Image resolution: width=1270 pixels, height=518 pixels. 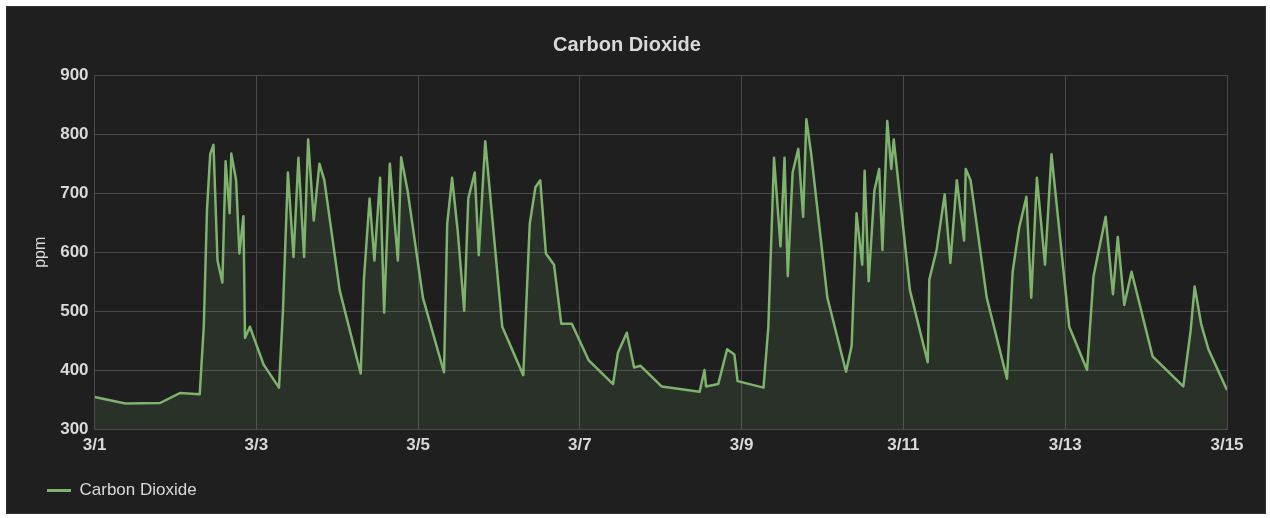 What do you see at coordinates (1065, 445) in the screenshot?
I see `x-tick-label: 3/13` at bounding box center [1065, 445].